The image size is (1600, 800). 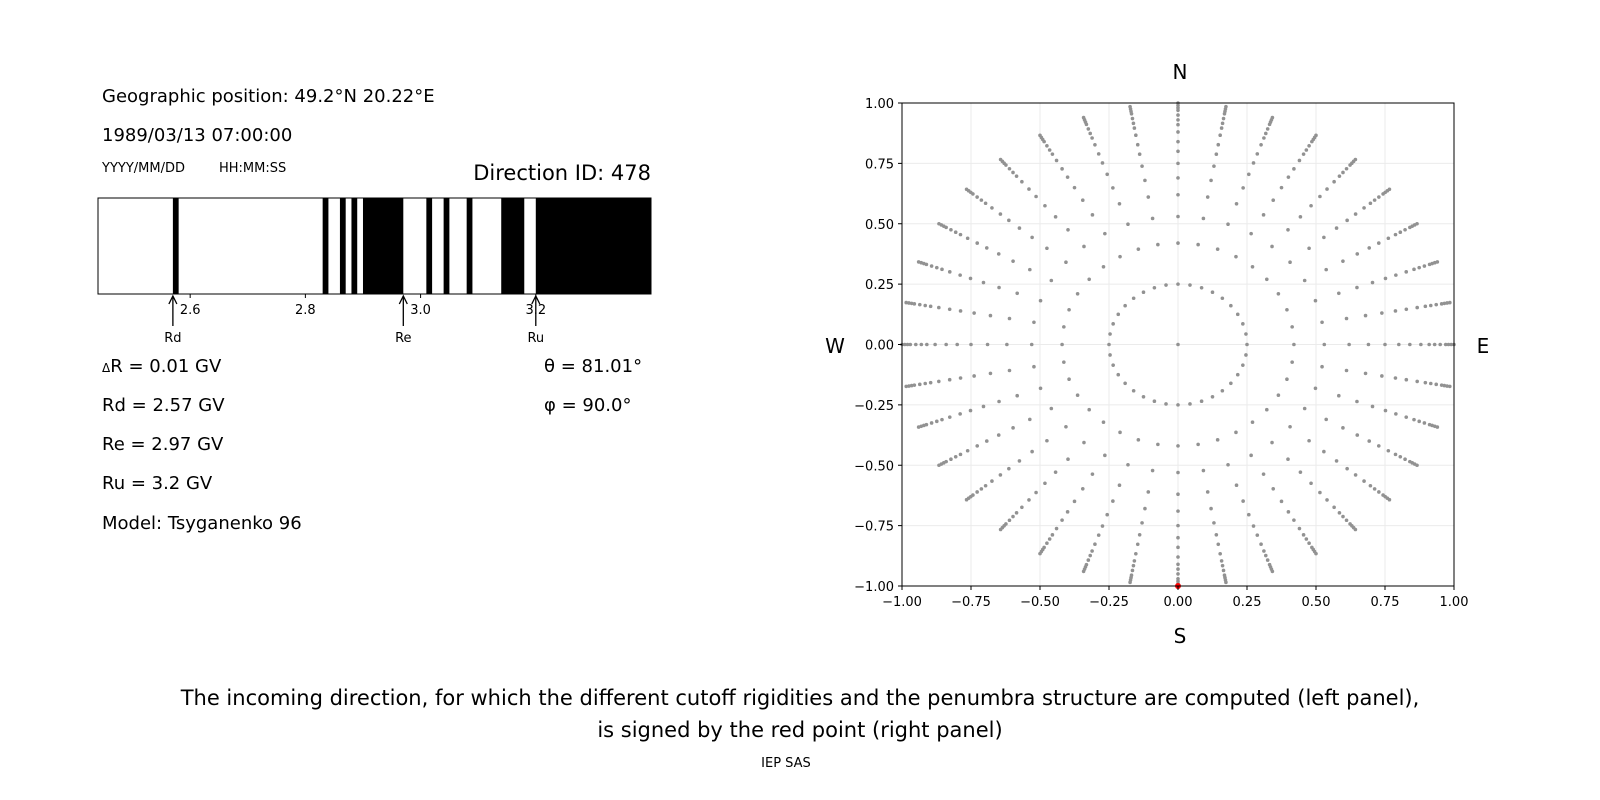 What do you see at coordinates (536, 299) in the screenshot?
I see `arrow-head-icon` at bounding box center [536, 299].